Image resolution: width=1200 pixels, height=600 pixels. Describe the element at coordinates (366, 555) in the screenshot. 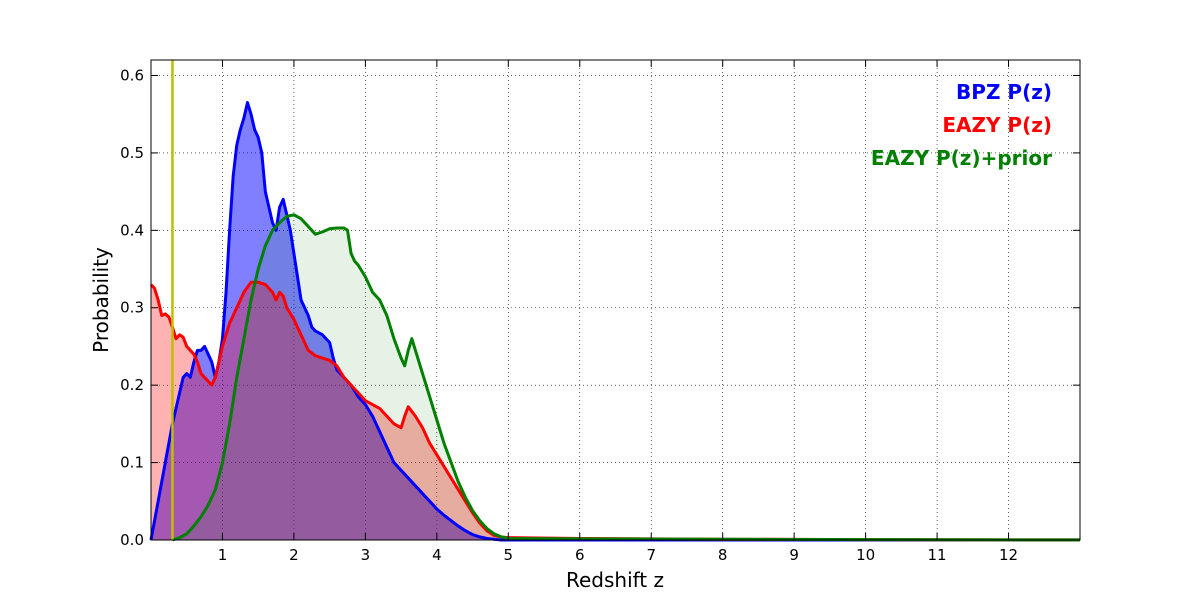

I see `x-tick-label: 3` at that location.